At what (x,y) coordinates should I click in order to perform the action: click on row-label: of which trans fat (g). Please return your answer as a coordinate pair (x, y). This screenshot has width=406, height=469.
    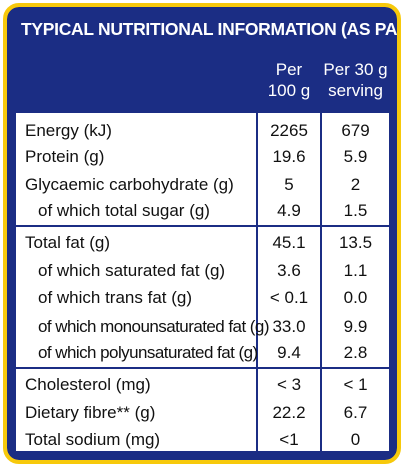
    Looking at the image, I should click on (115, 297).